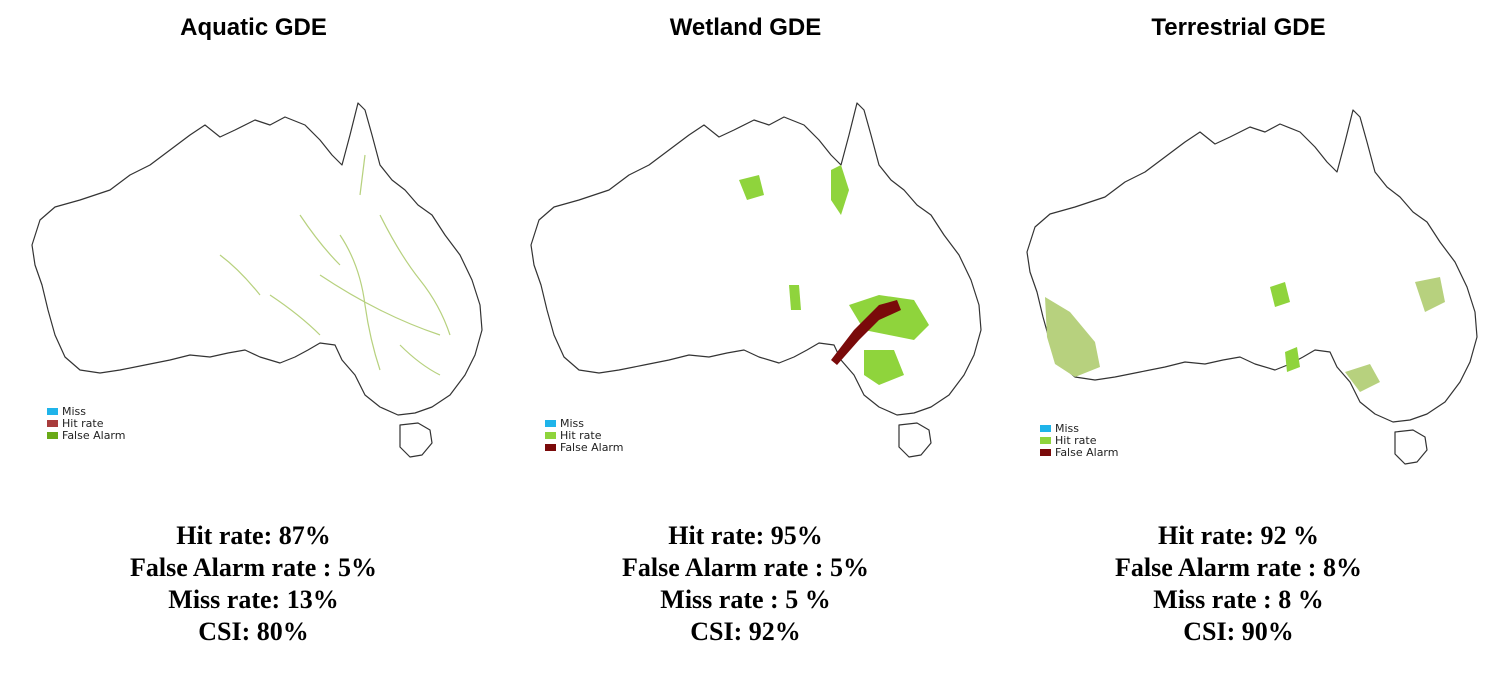  What do you see at coordinates (253, 599) in the screenshot?
I see `miss-rate-stat: Miss rate: 13%` at bounding box center [253, 599].